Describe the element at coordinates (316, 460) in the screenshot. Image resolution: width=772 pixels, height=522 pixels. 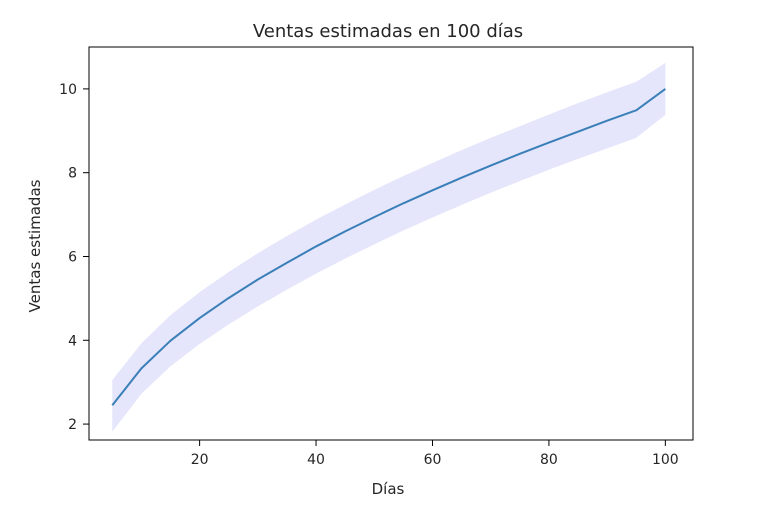
I see `x-tick-label: 40` at that location.